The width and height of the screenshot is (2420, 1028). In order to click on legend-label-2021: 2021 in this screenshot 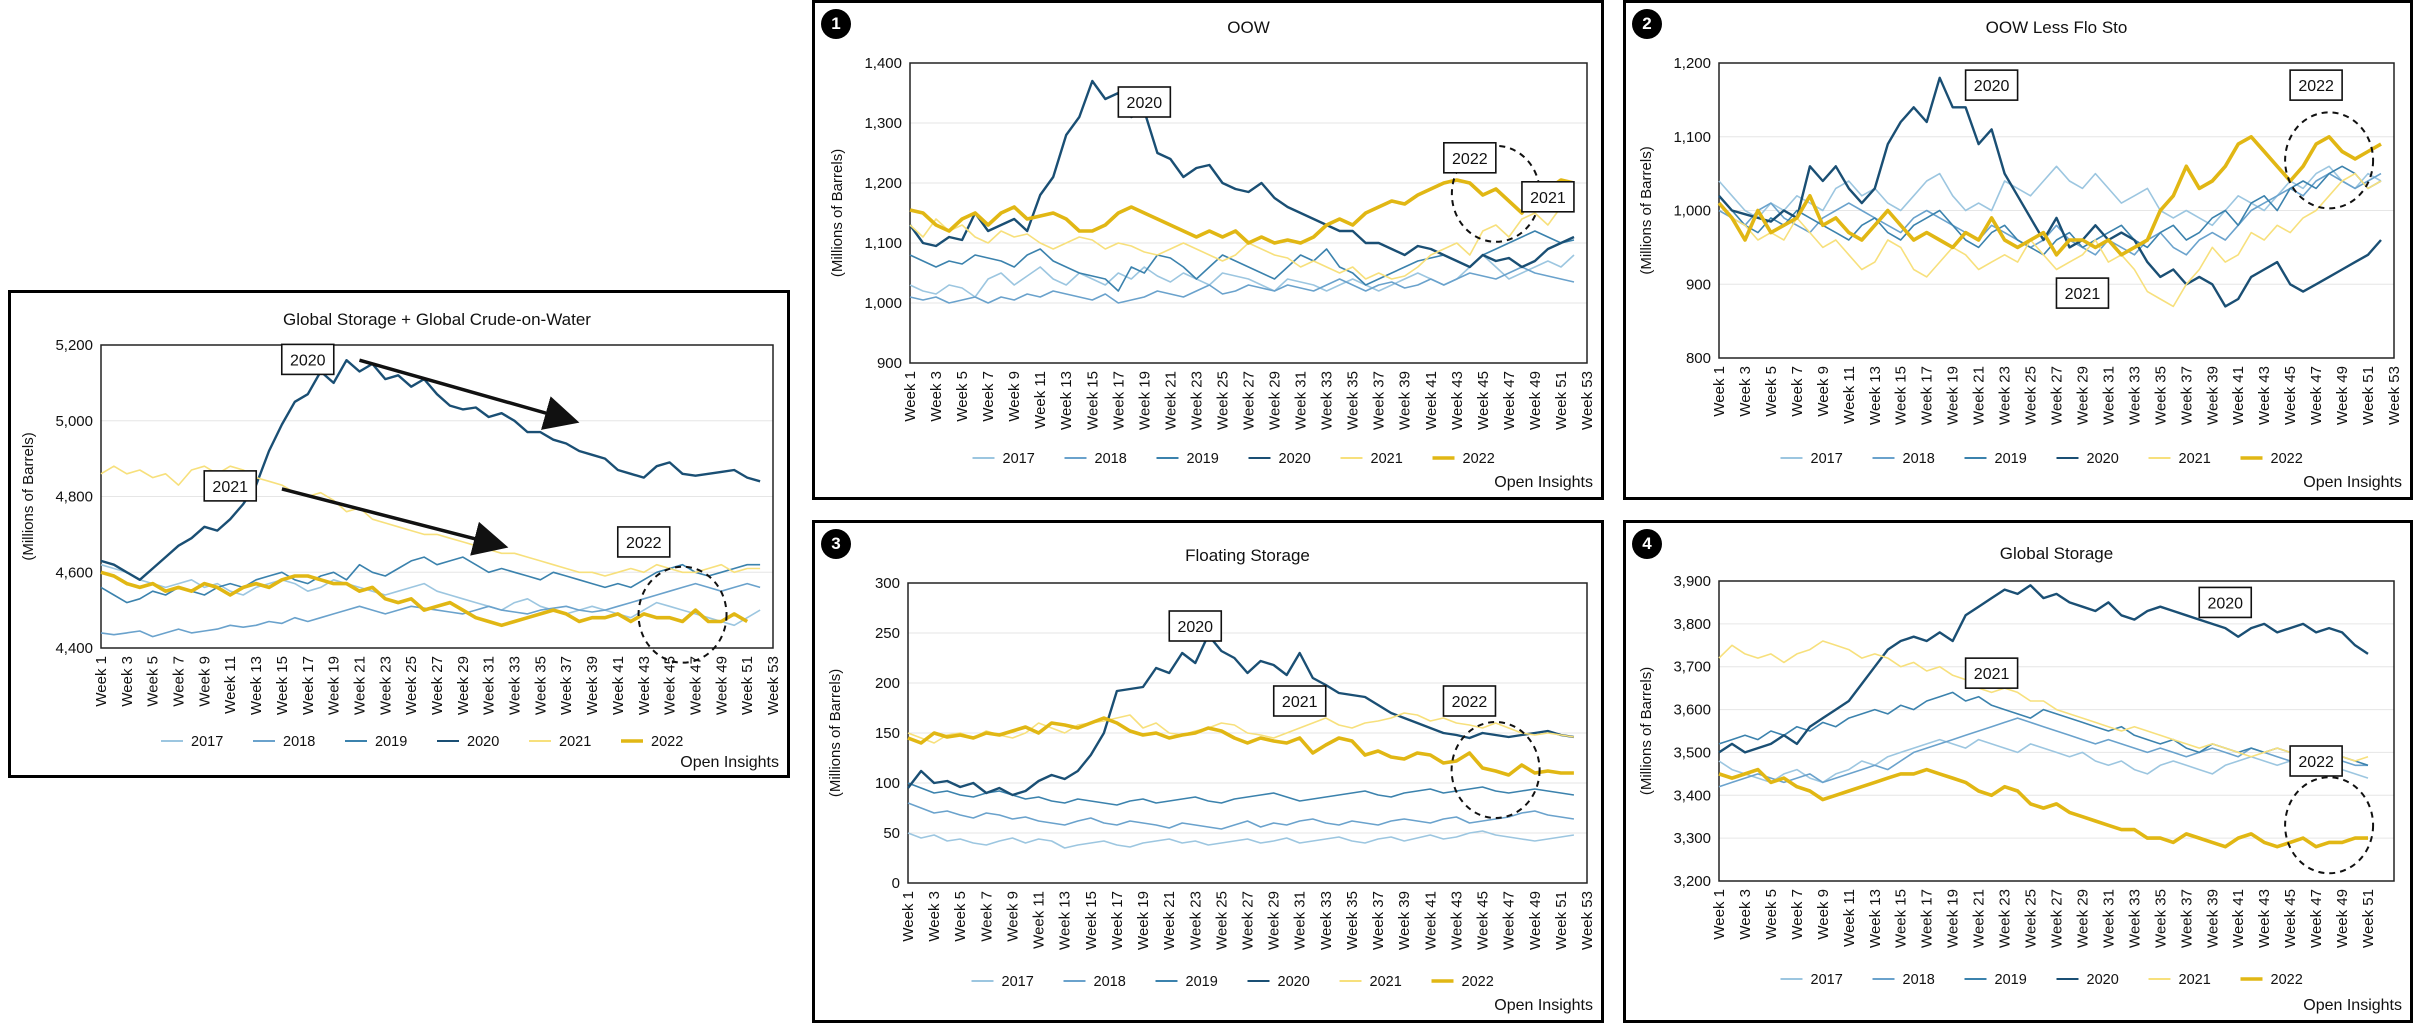, I will do `click(1386, 982)`.